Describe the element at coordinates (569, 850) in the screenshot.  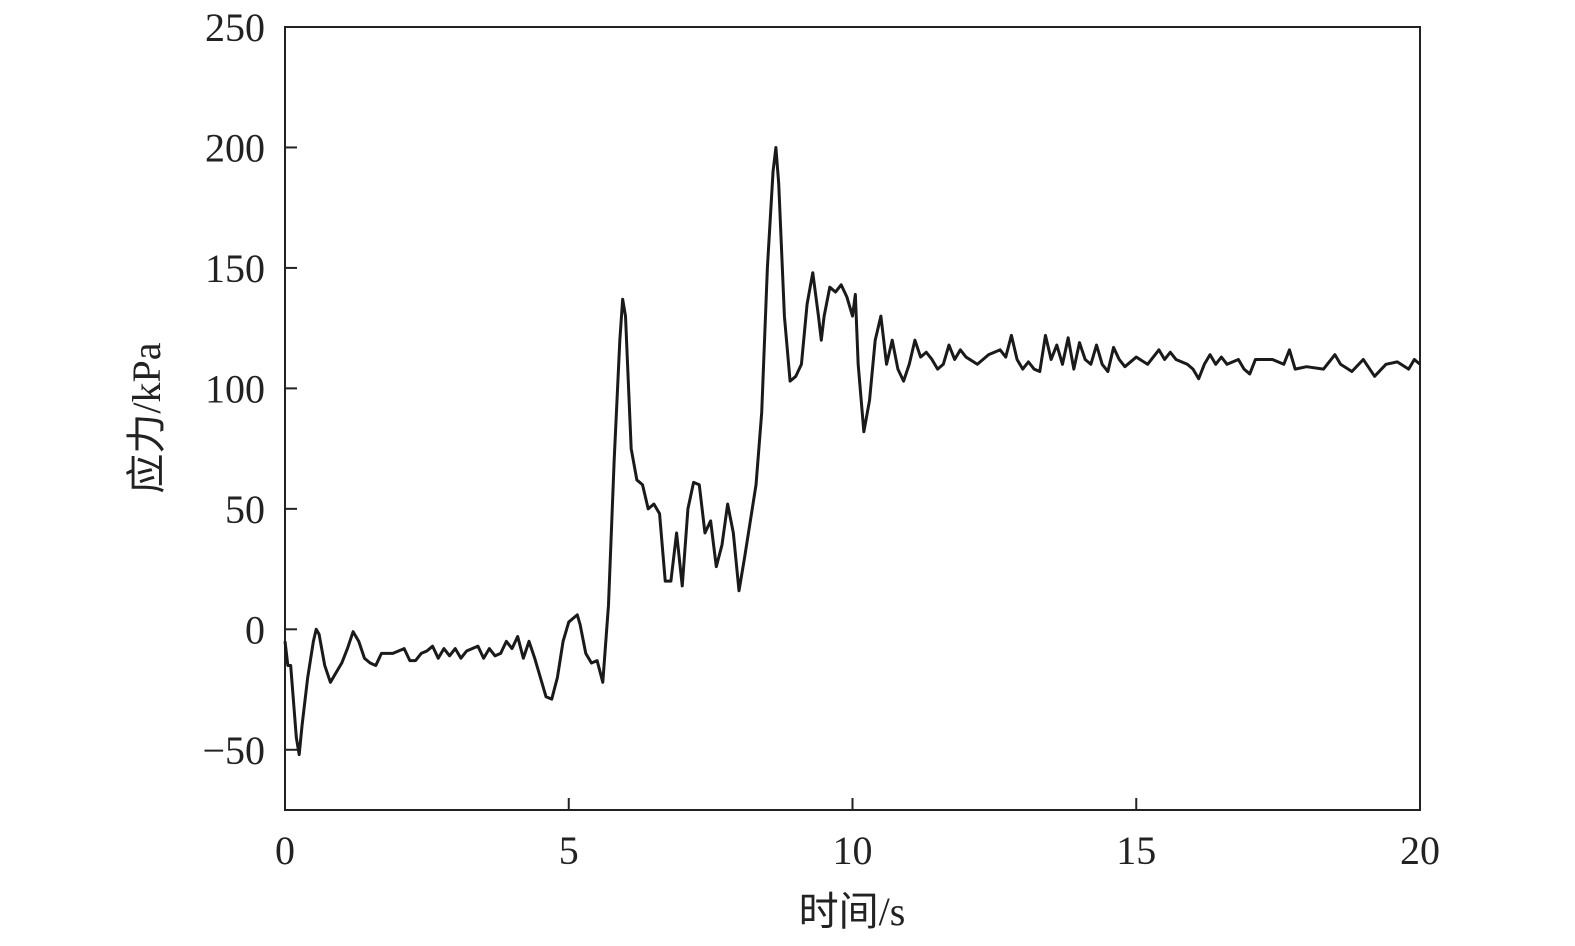
I see `x-tick-label: 5` at that location.